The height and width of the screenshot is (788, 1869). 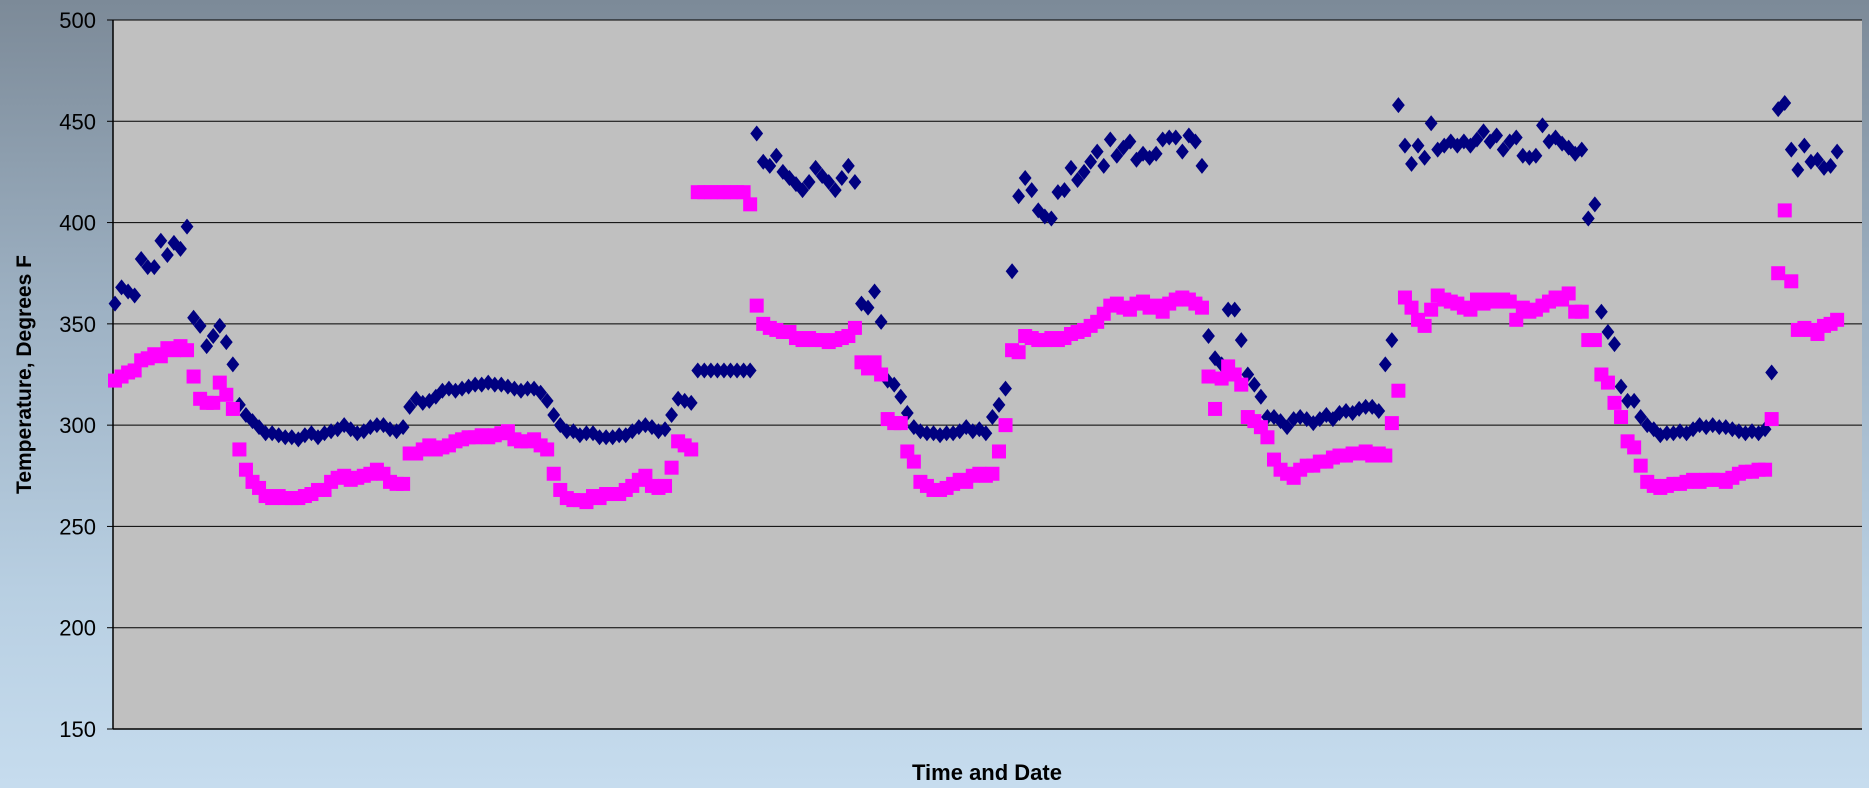 What do you see at coordinates (24, 374) in the screenshot?
I see `y-axis-title: Temperature, Degrees F` at bounding box center [24, 374].